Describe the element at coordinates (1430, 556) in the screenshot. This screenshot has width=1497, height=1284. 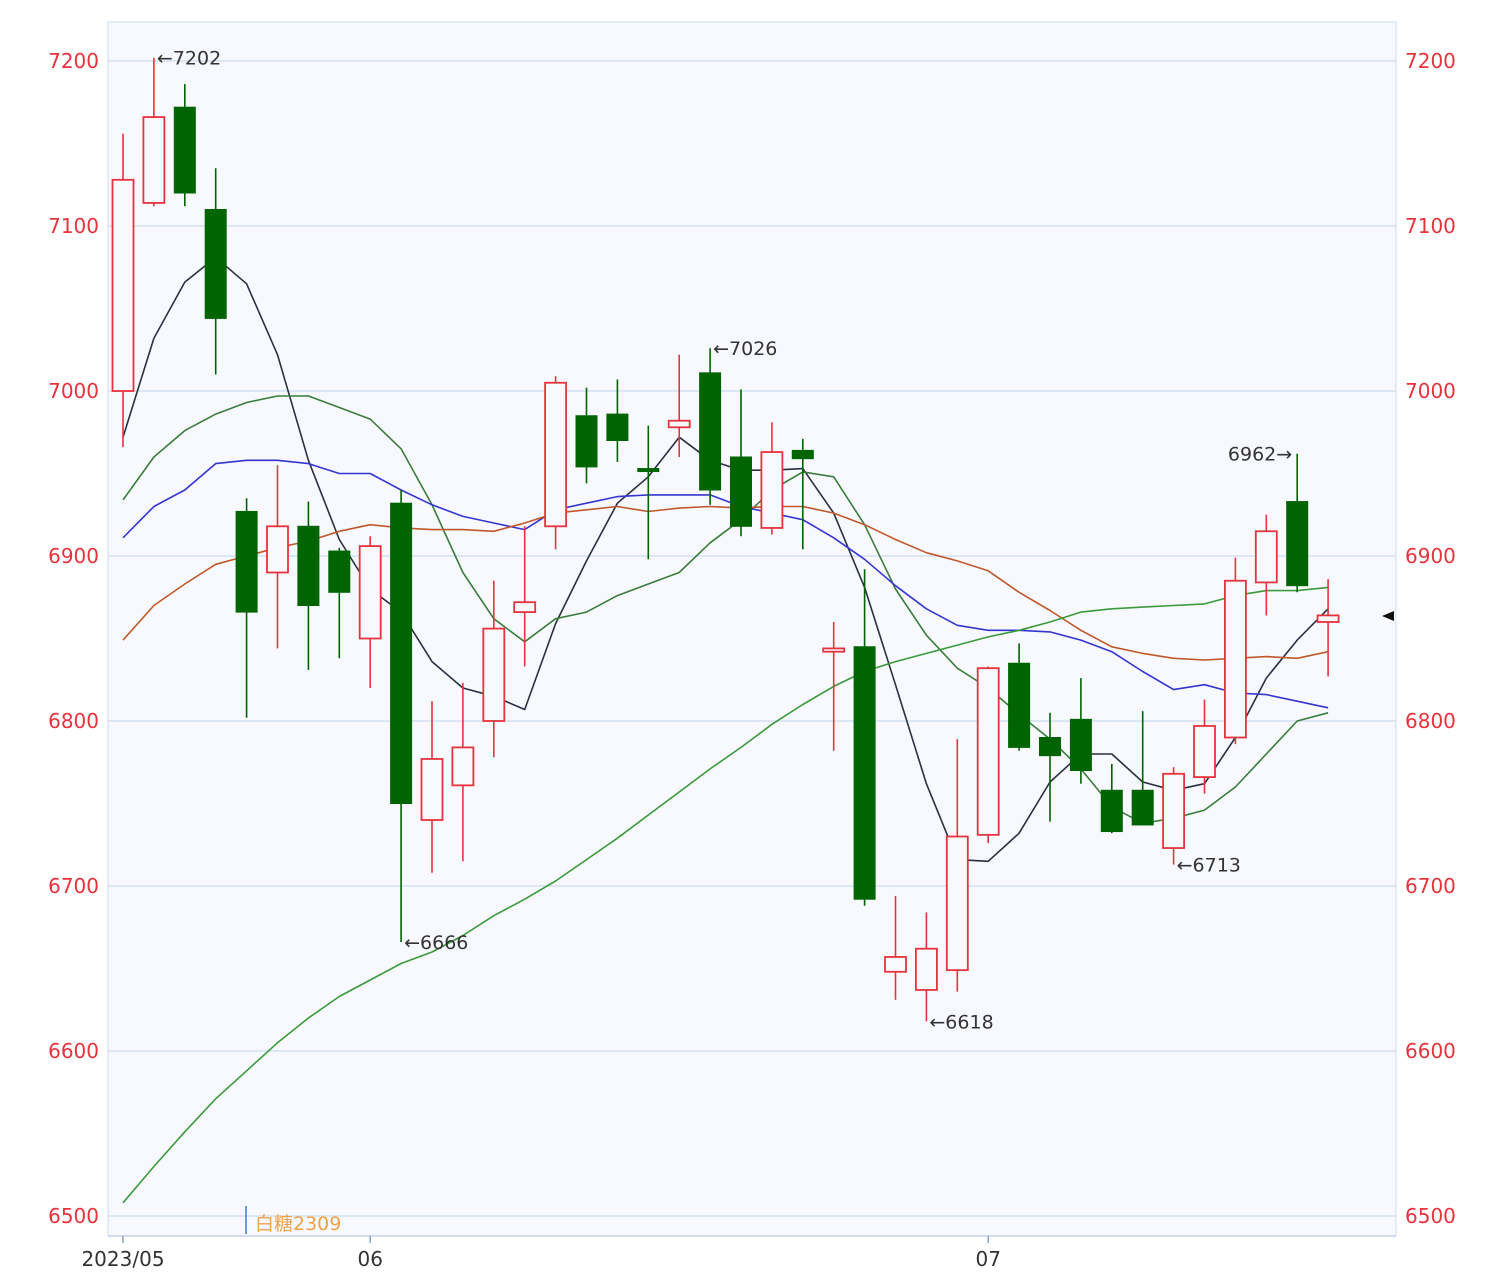
I see `y-tick-right: 6900` at that location.